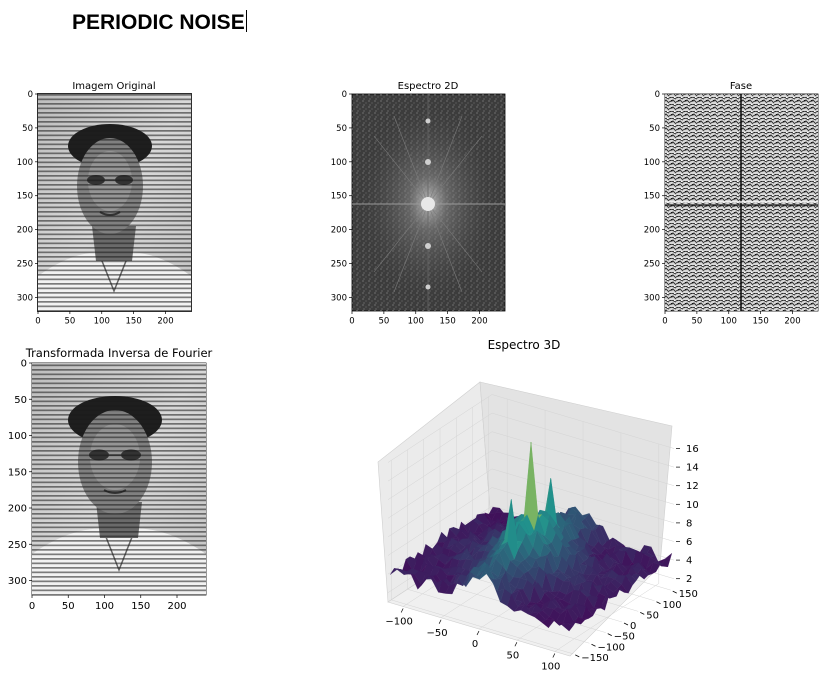  I want to click on chart-title: Imagem Original, so click(113, 86).